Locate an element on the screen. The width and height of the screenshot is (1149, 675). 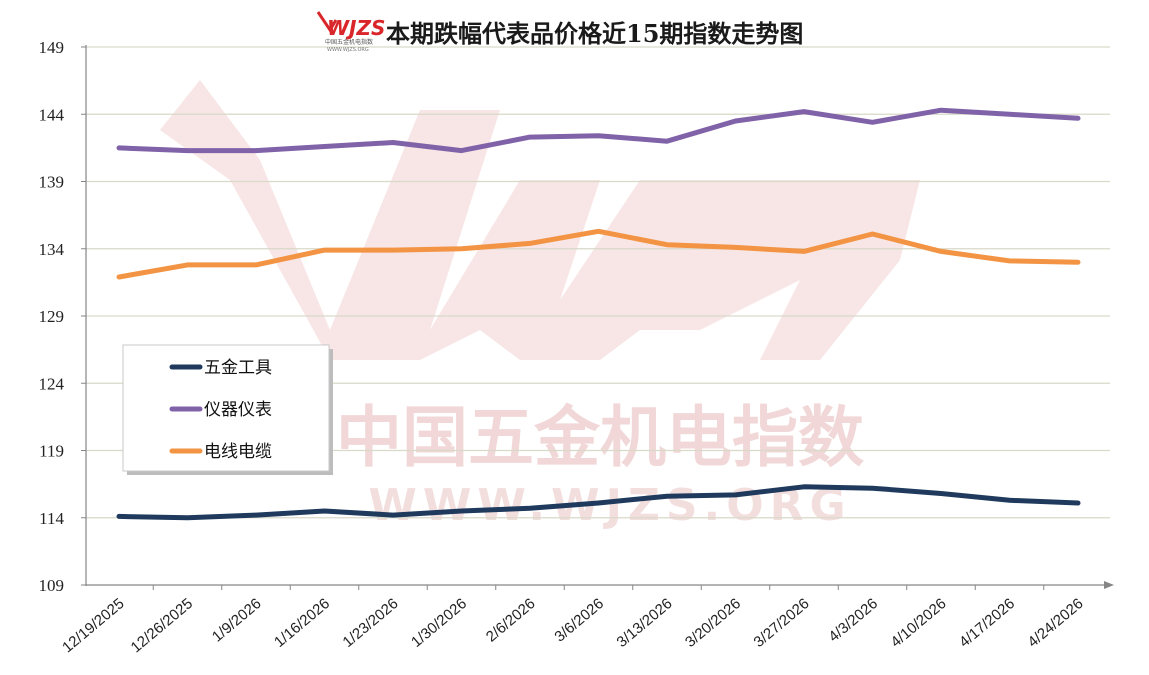
x-tick-label: 2/6/2026 is located at coordinates (511, 620).